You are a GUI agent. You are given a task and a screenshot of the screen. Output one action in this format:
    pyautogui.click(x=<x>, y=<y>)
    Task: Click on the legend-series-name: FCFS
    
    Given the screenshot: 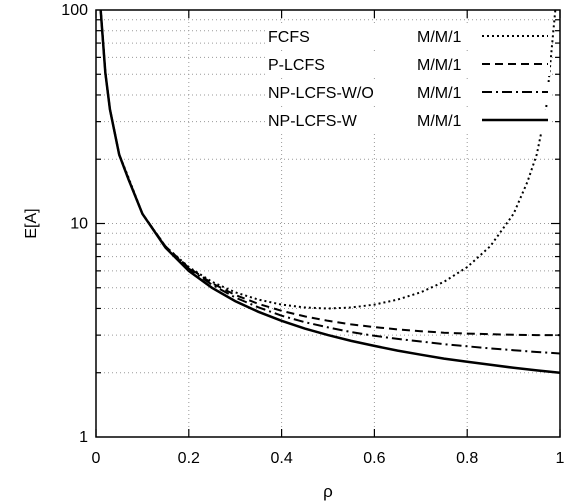 What is the action you would take?
    pyautogui.click(x=289, y=37)
    